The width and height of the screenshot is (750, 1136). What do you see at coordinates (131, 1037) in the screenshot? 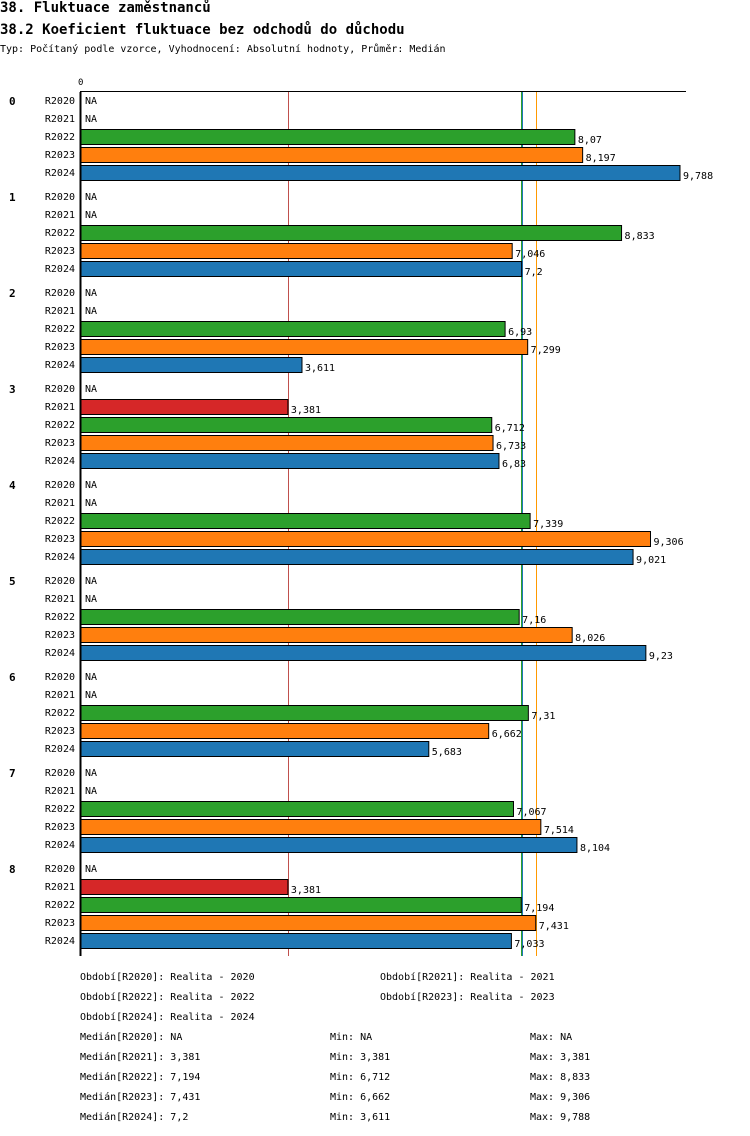
I see `stat-median-r2020: Medián[R2020]: NA` at bounding box center [131, 1037].